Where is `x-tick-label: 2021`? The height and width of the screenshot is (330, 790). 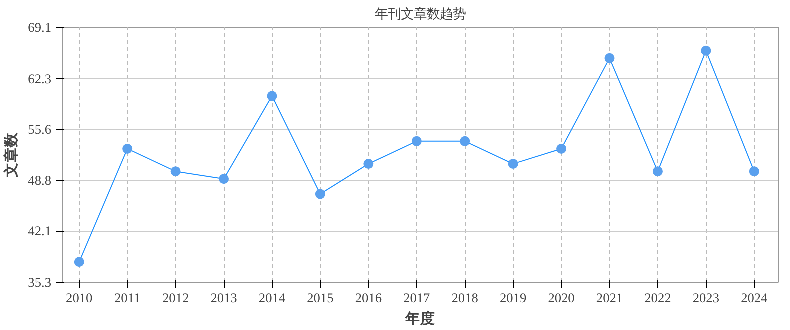
x-tick-label: 2021 is located at coordinates (610, 298).